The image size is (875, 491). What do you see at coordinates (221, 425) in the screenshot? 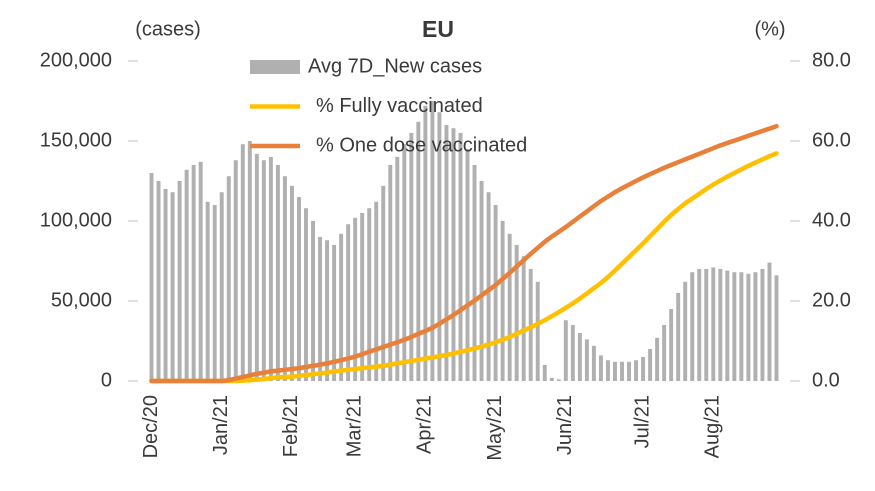
I see `x-tick-label: Jan/21` at bounding box center [221, 425].